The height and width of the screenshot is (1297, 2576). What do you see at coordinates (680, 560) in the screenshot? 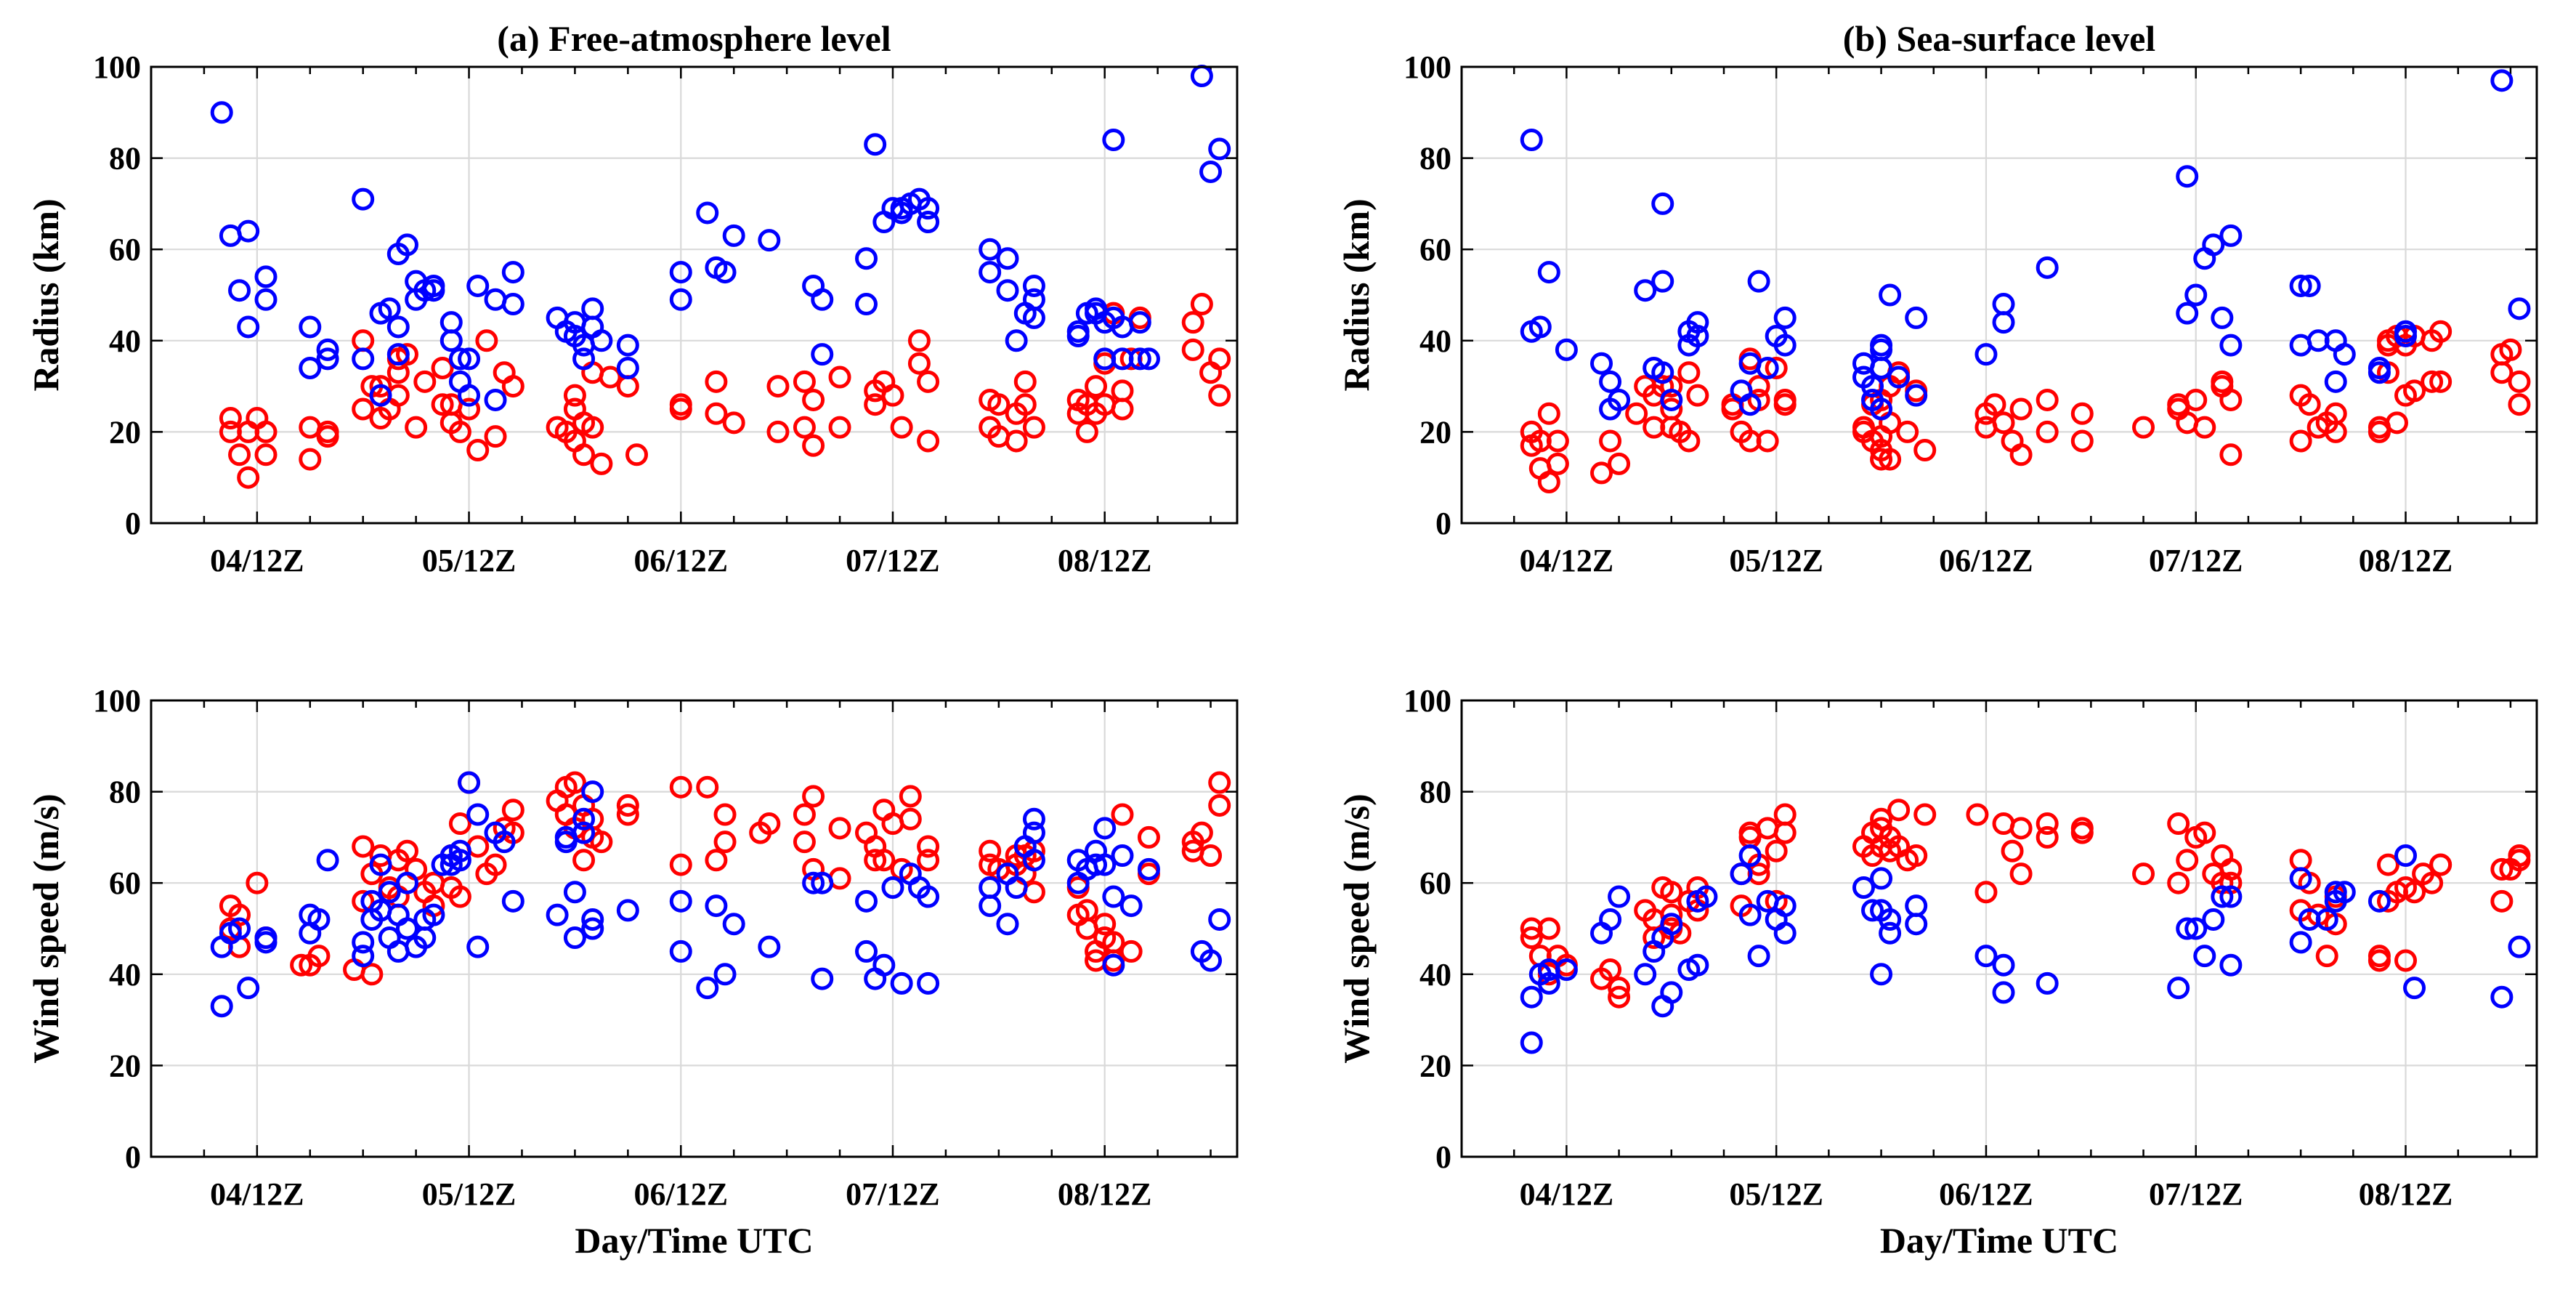
I see `panel-a-radius-x-tick-label: 06/12Z` at bounding box center [680, 560].